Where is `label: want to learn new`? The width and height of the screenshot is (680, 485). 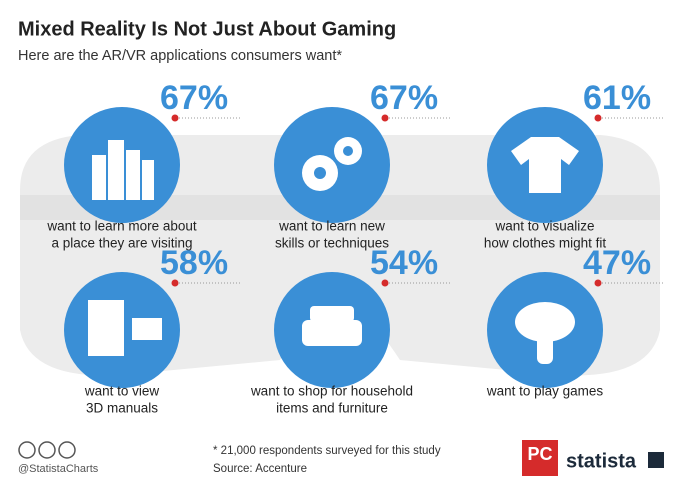
label: want to learn new is located at coordinates (331, 226).